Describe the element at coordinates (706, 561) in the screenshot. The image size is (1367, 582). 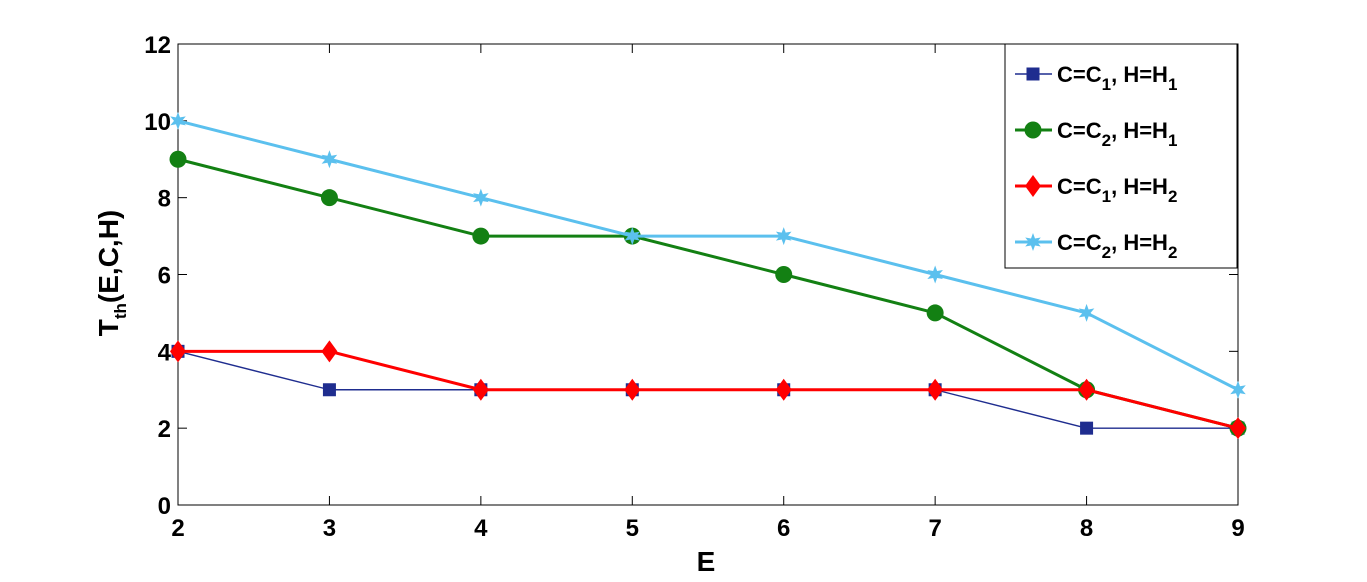
I see `x-axis-title: E` at that location.